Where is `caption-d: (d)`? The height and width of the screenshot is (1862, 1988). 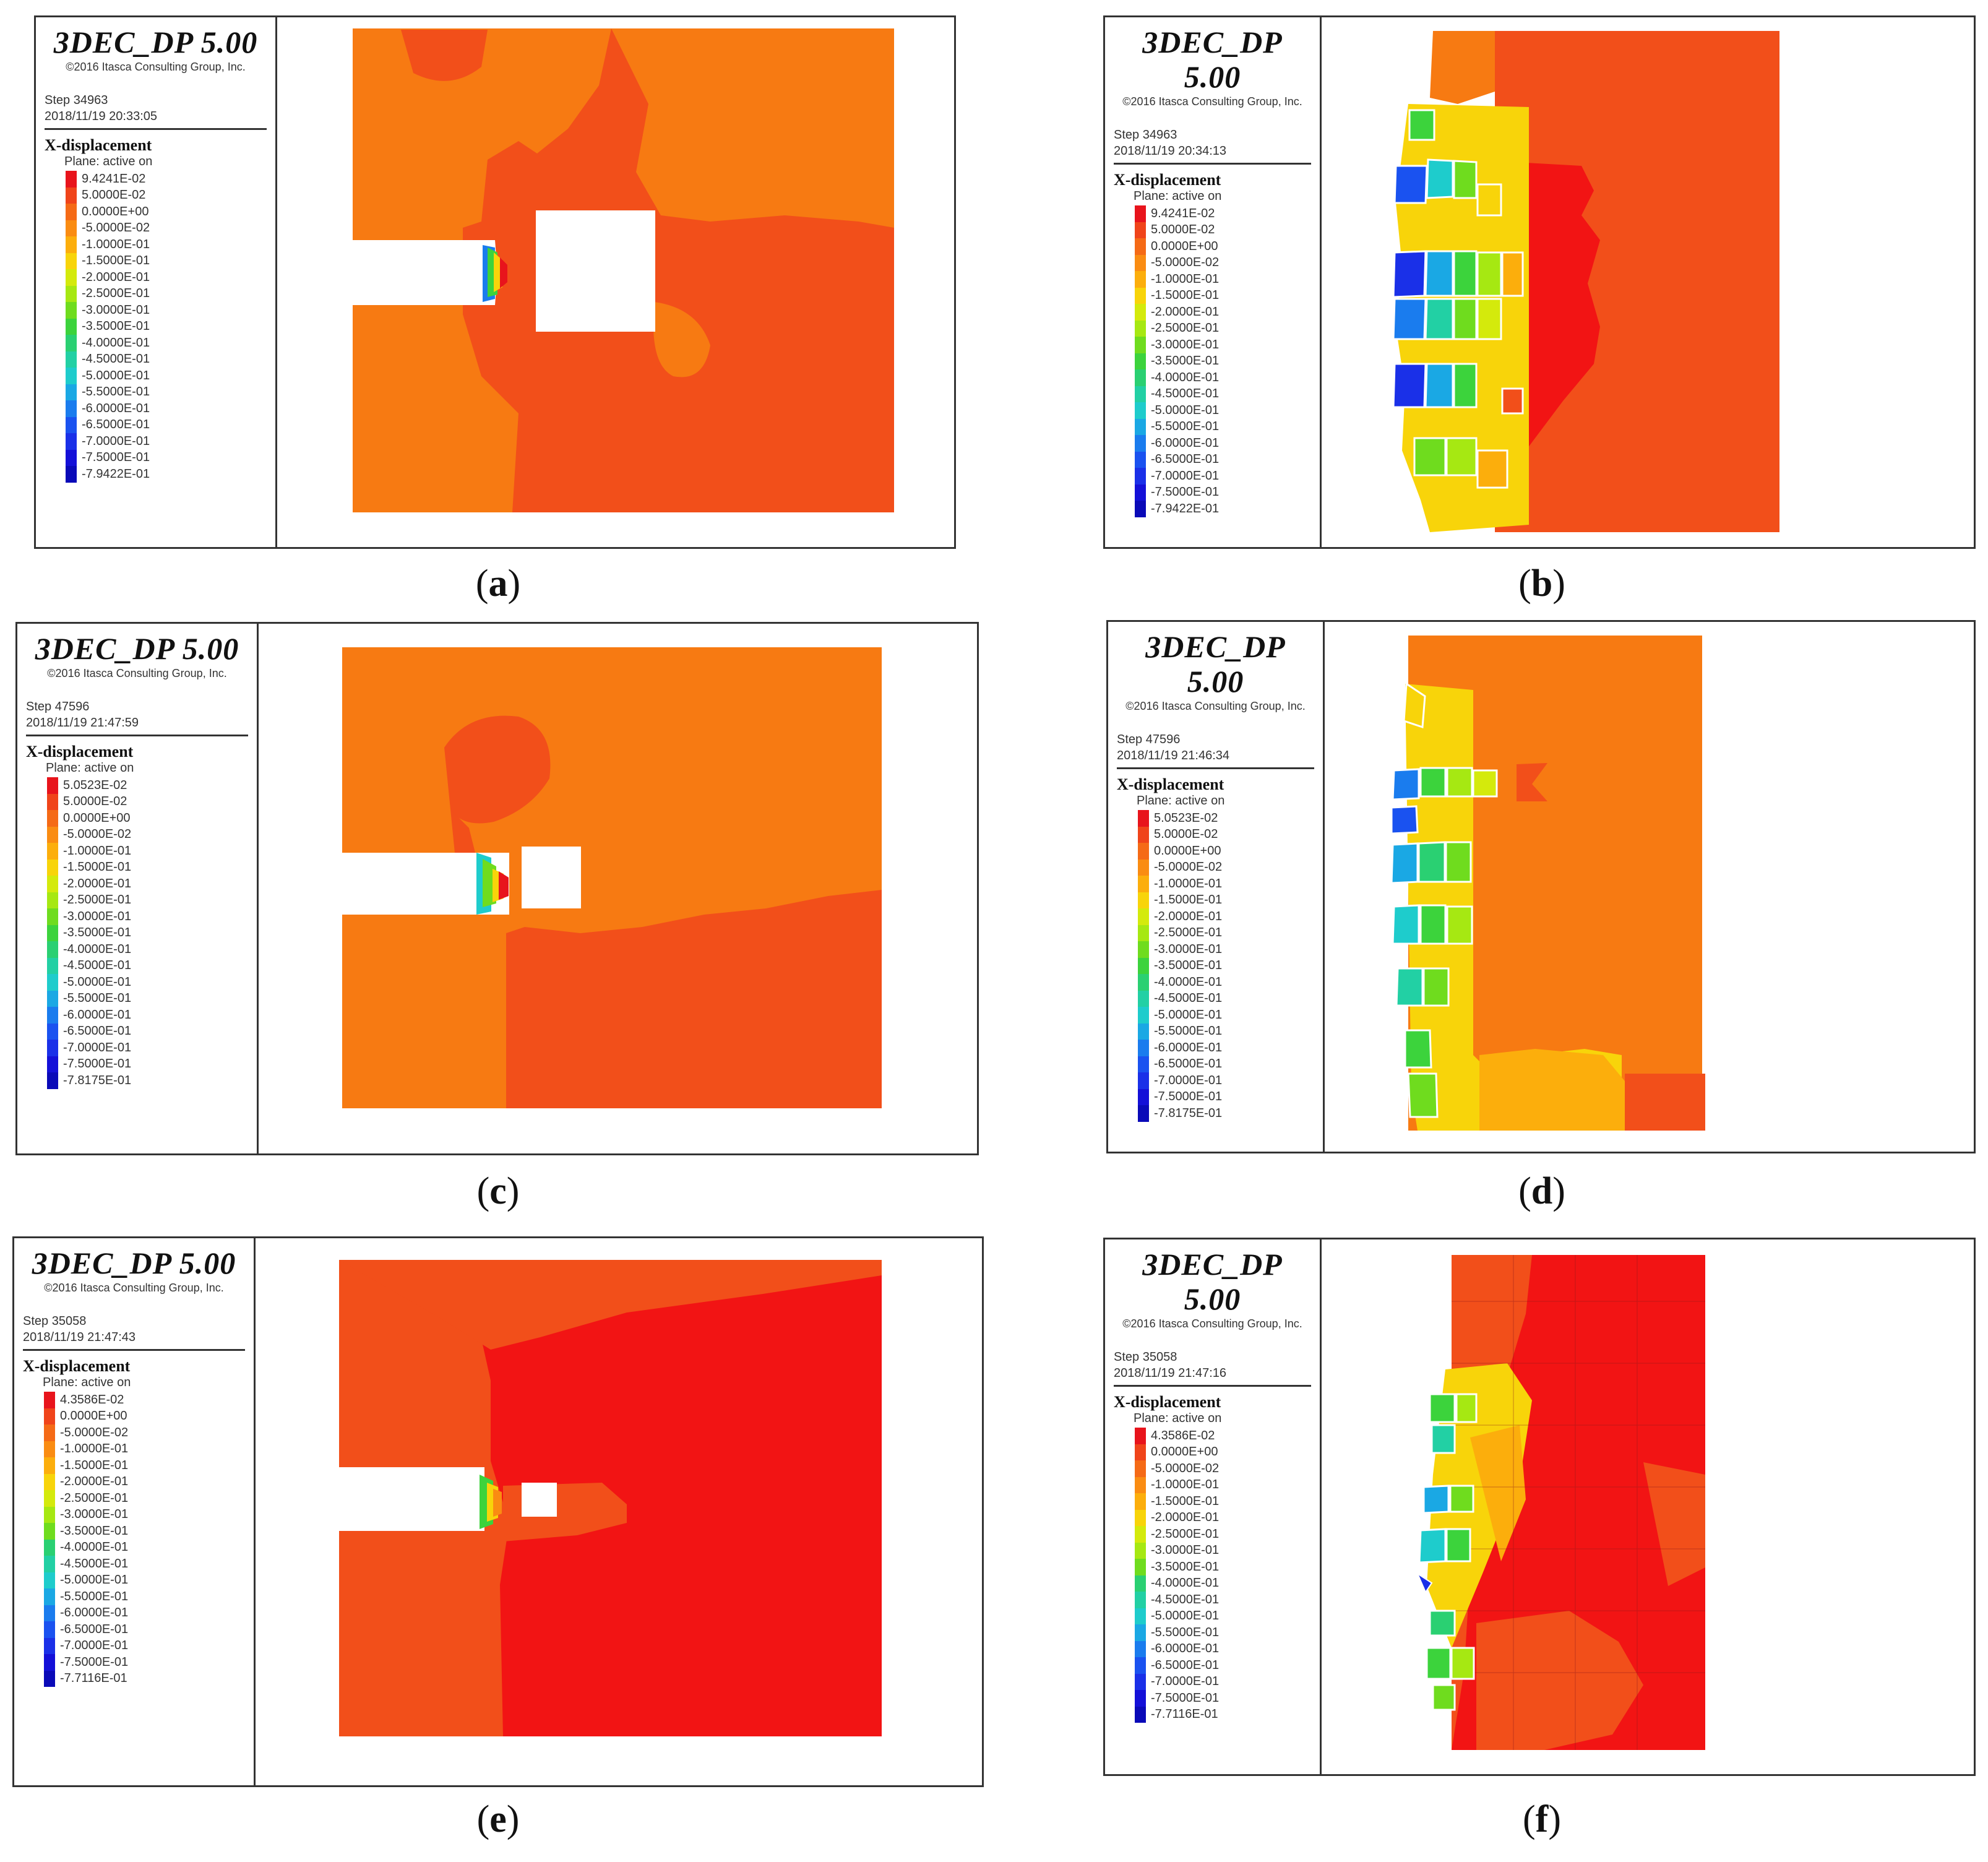 caption-d: (d) is located at coordinates (1541, 1191).